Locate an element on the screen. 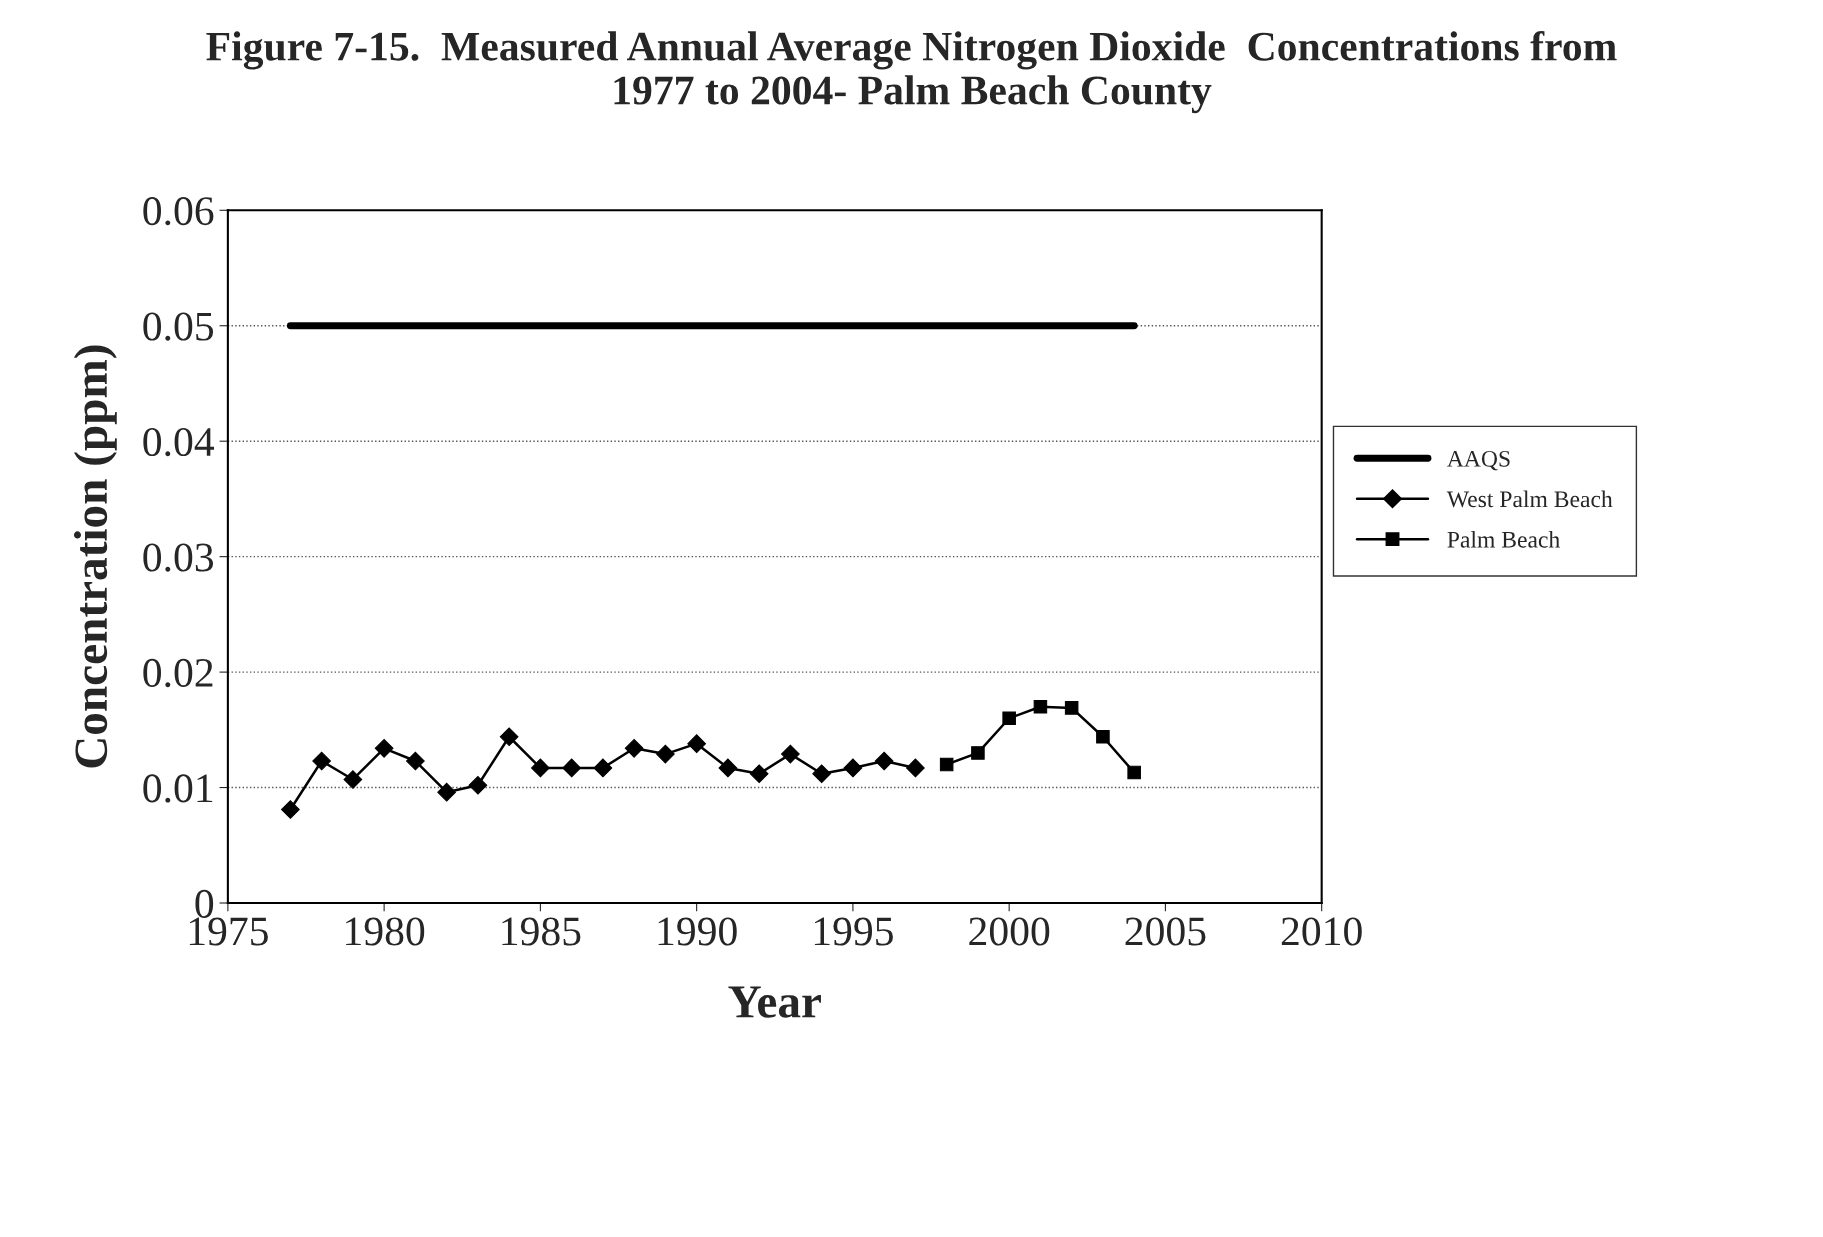 The image size is (1823, 1237). legend-label: West Palm Beach is located at coordinates (1529, 499).